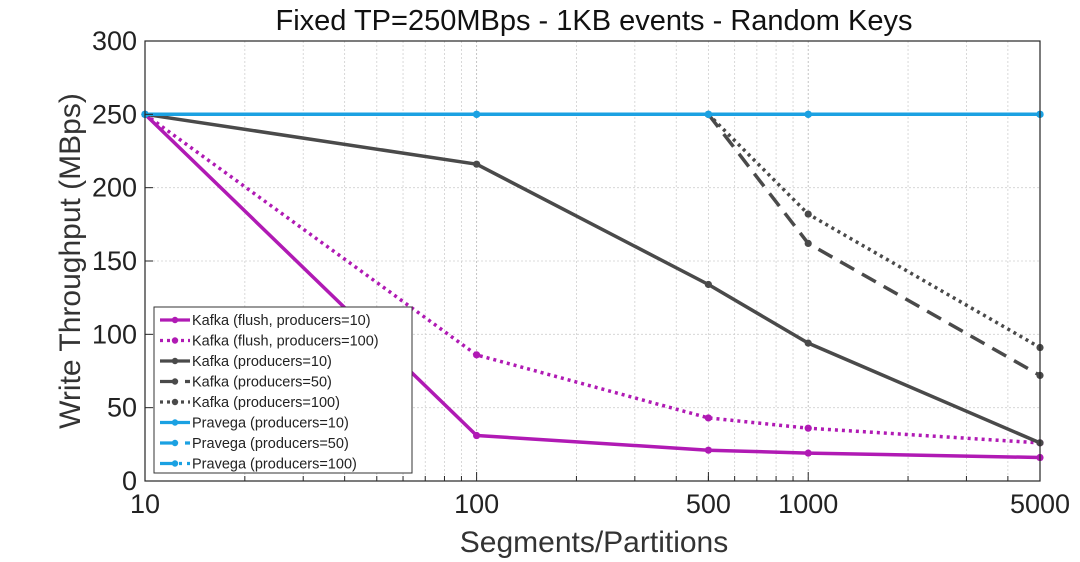  I want to click on series-line, so click(874, 245).